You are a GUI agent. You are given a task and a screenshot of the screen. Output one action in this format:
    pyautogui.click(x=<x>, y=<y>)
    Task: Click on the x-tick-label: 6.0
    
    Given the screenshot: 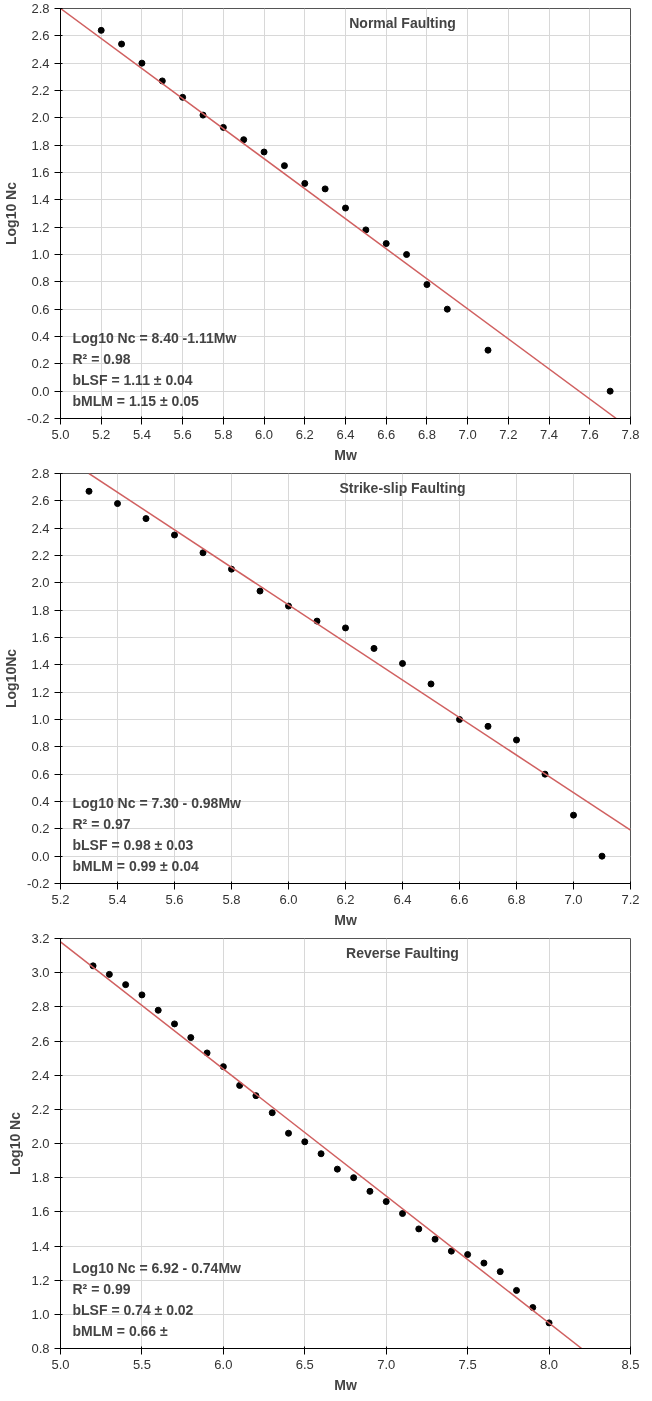 What is the action you would take?
    pyautogui.click(x=223, y=1364)
    